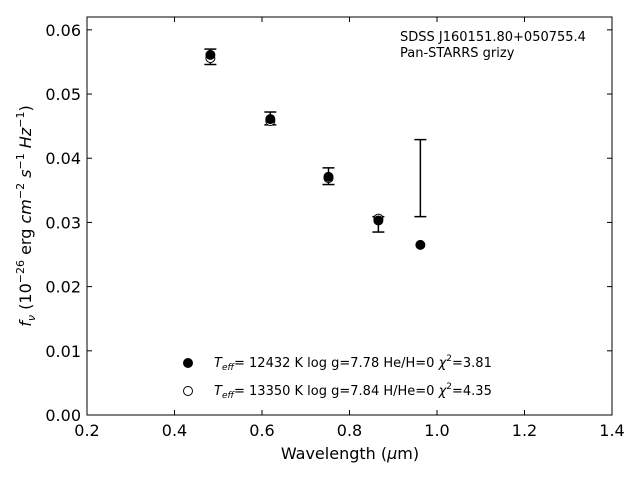  What do you see at coordinates (350, 453) in the screenshot?
I see `x-axis-label: Wavelength (μm)` at bounding box center [350, 453].